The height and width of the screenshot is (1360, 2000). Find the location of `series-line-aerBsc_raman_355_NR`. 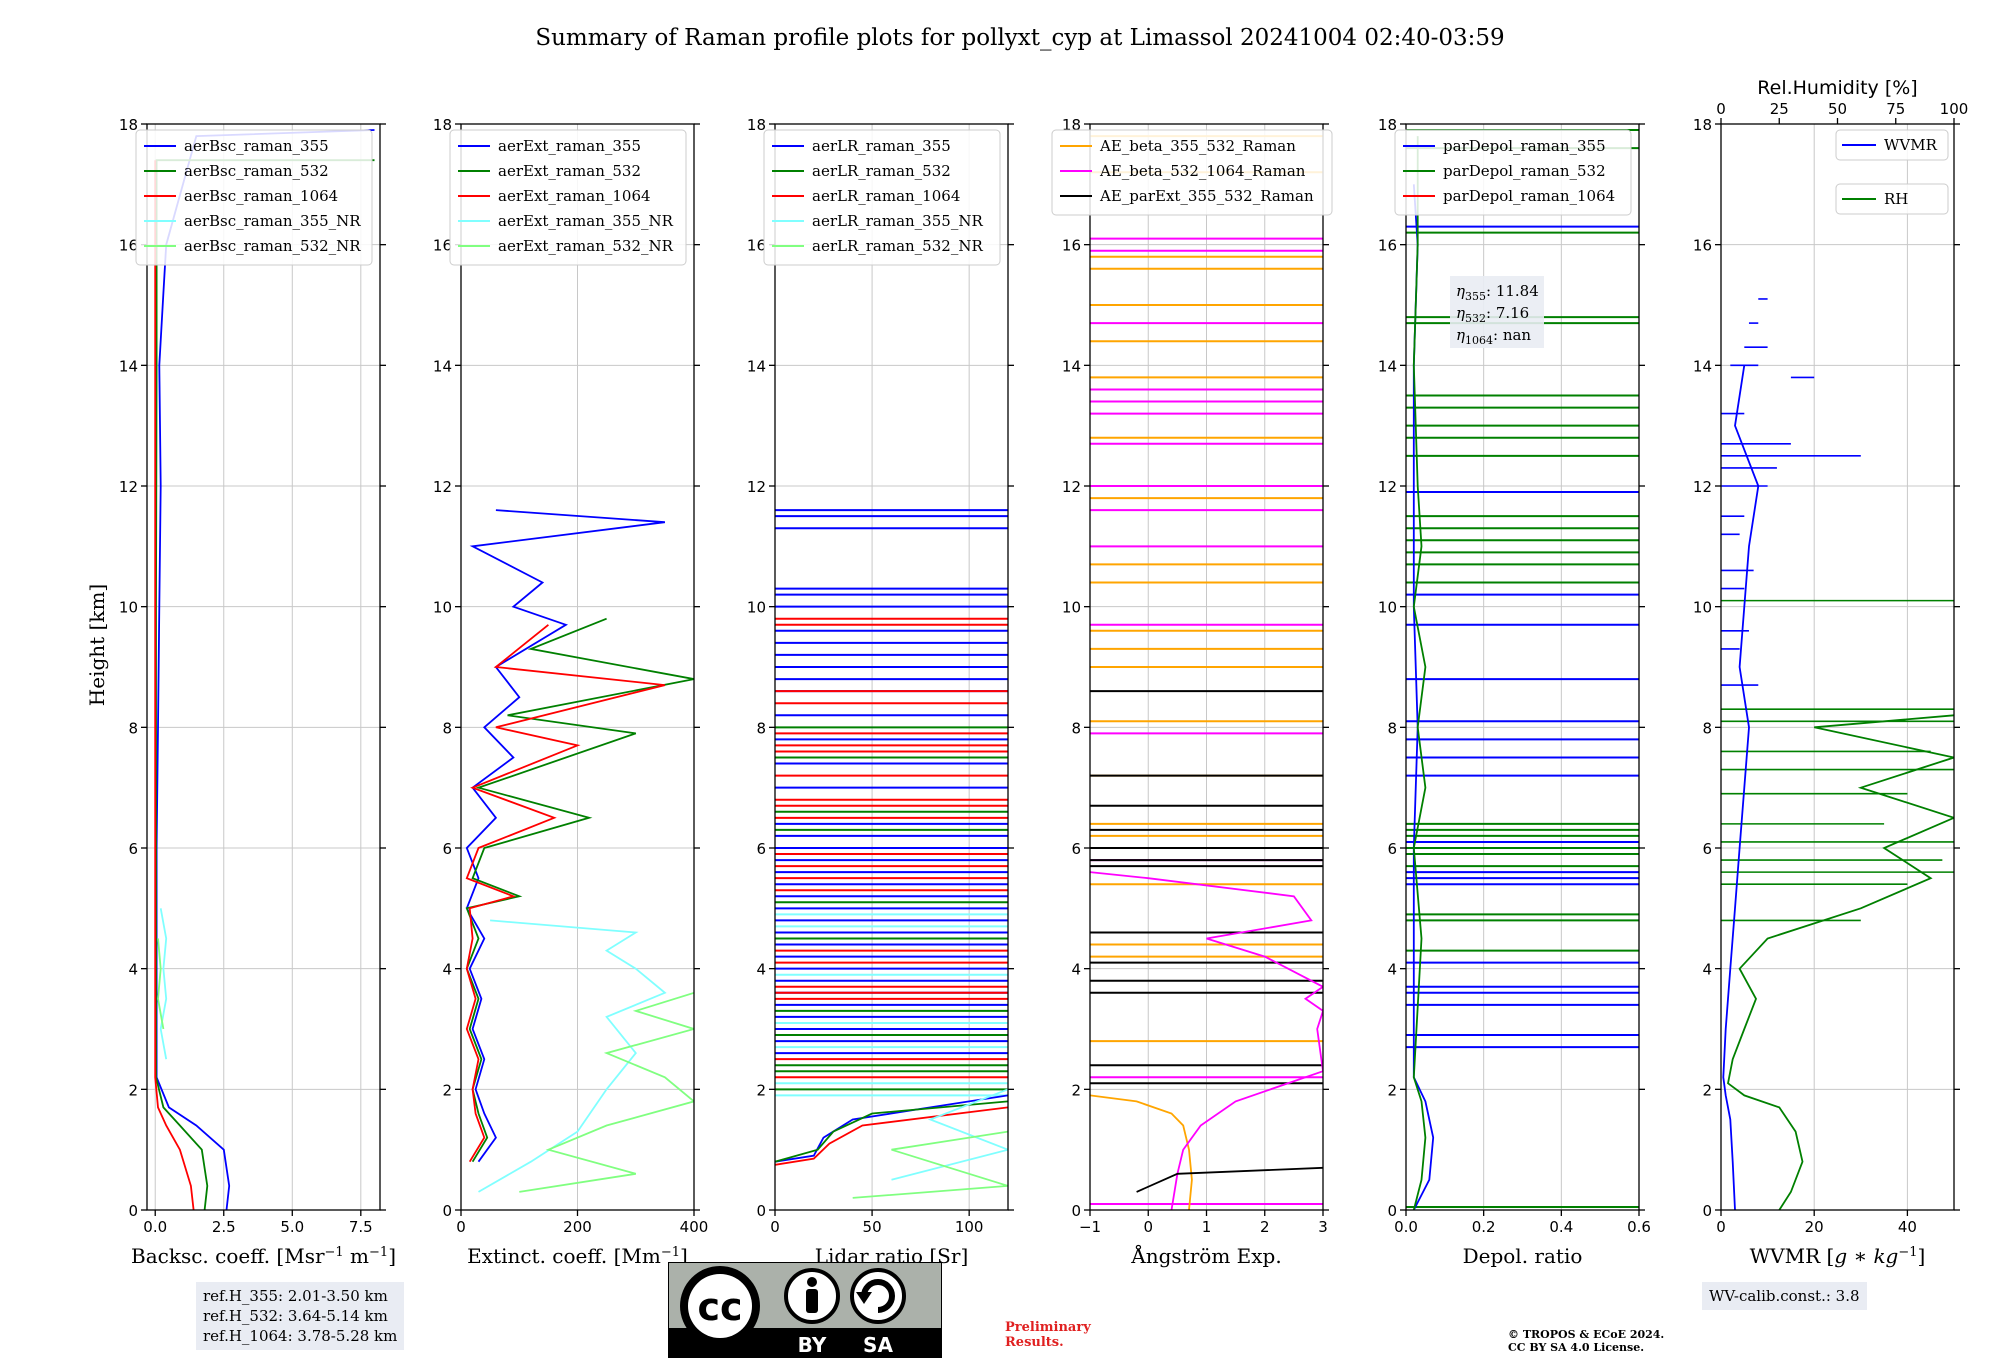

series-line-aerBsc_raman_355_NR is located at coordinates (163, 984).